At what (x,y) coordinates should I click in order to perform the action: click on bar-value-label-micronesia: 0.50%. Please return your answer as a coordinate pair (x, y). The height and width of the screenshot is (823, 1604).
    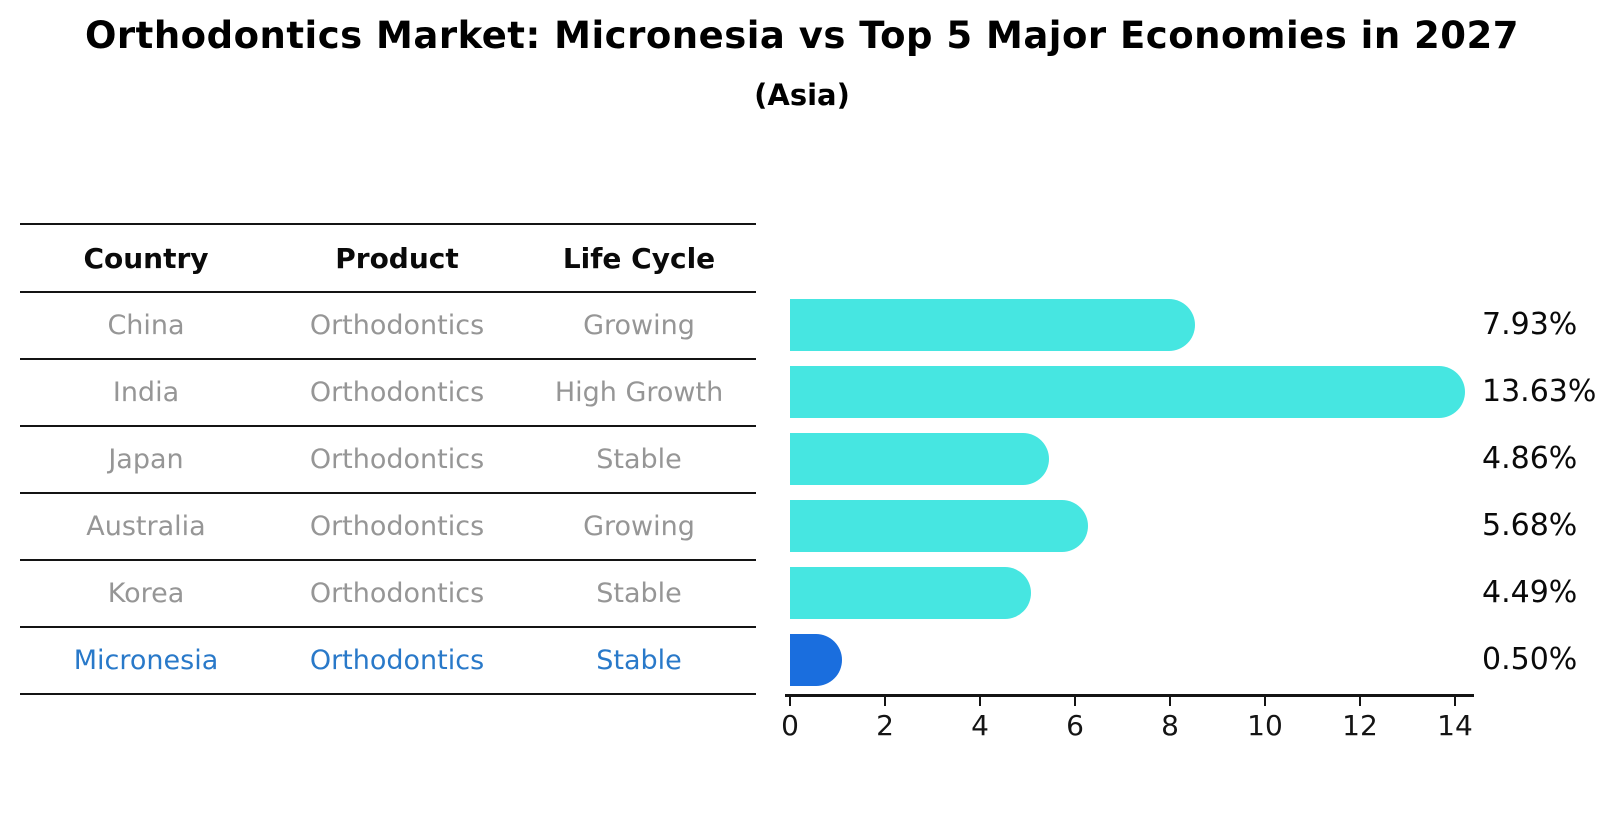
    Looking at the image, I should click on (1530, 659).